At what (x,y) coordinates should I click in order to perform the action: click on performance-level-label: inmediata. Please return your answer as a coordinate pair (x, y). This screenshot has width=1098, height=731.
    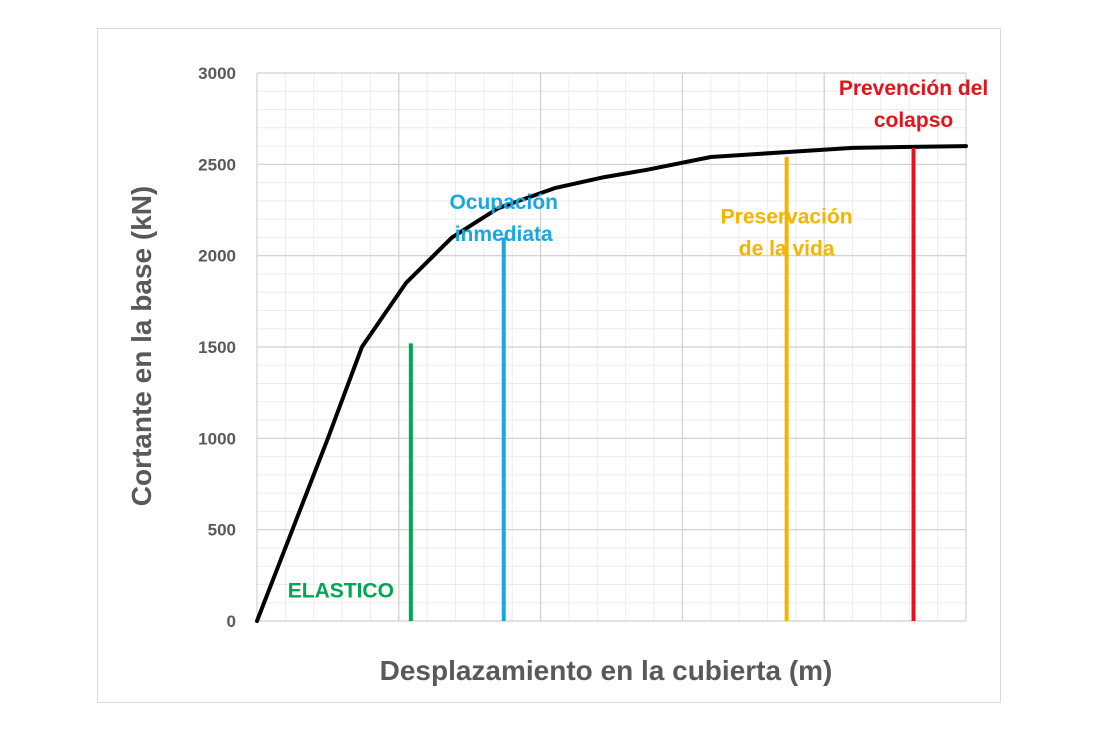
    Looking at the image, I should click on (504, 234).